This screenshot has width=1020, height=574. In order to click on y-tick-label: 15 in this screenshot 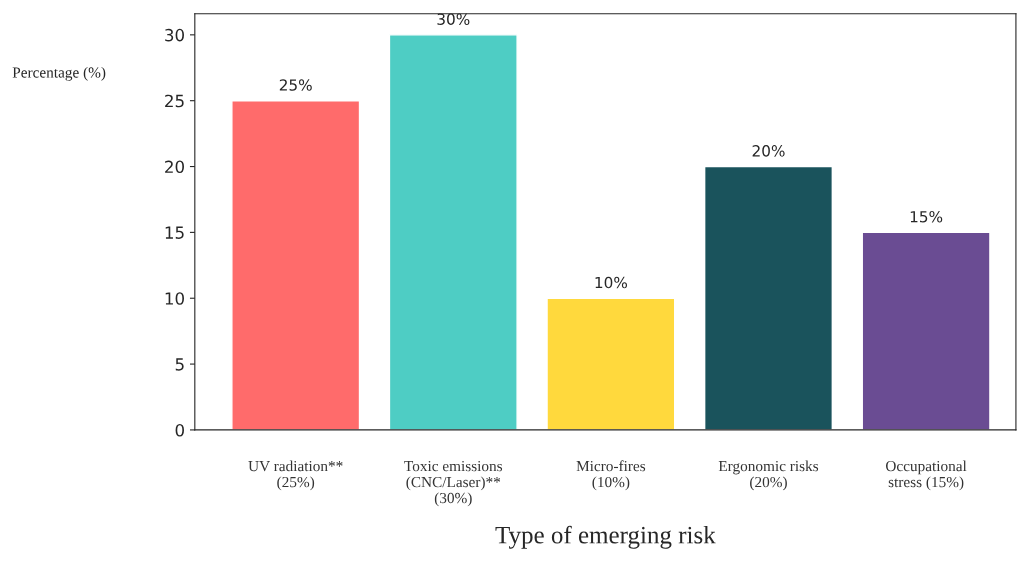, I will do `click(174, 232)`.